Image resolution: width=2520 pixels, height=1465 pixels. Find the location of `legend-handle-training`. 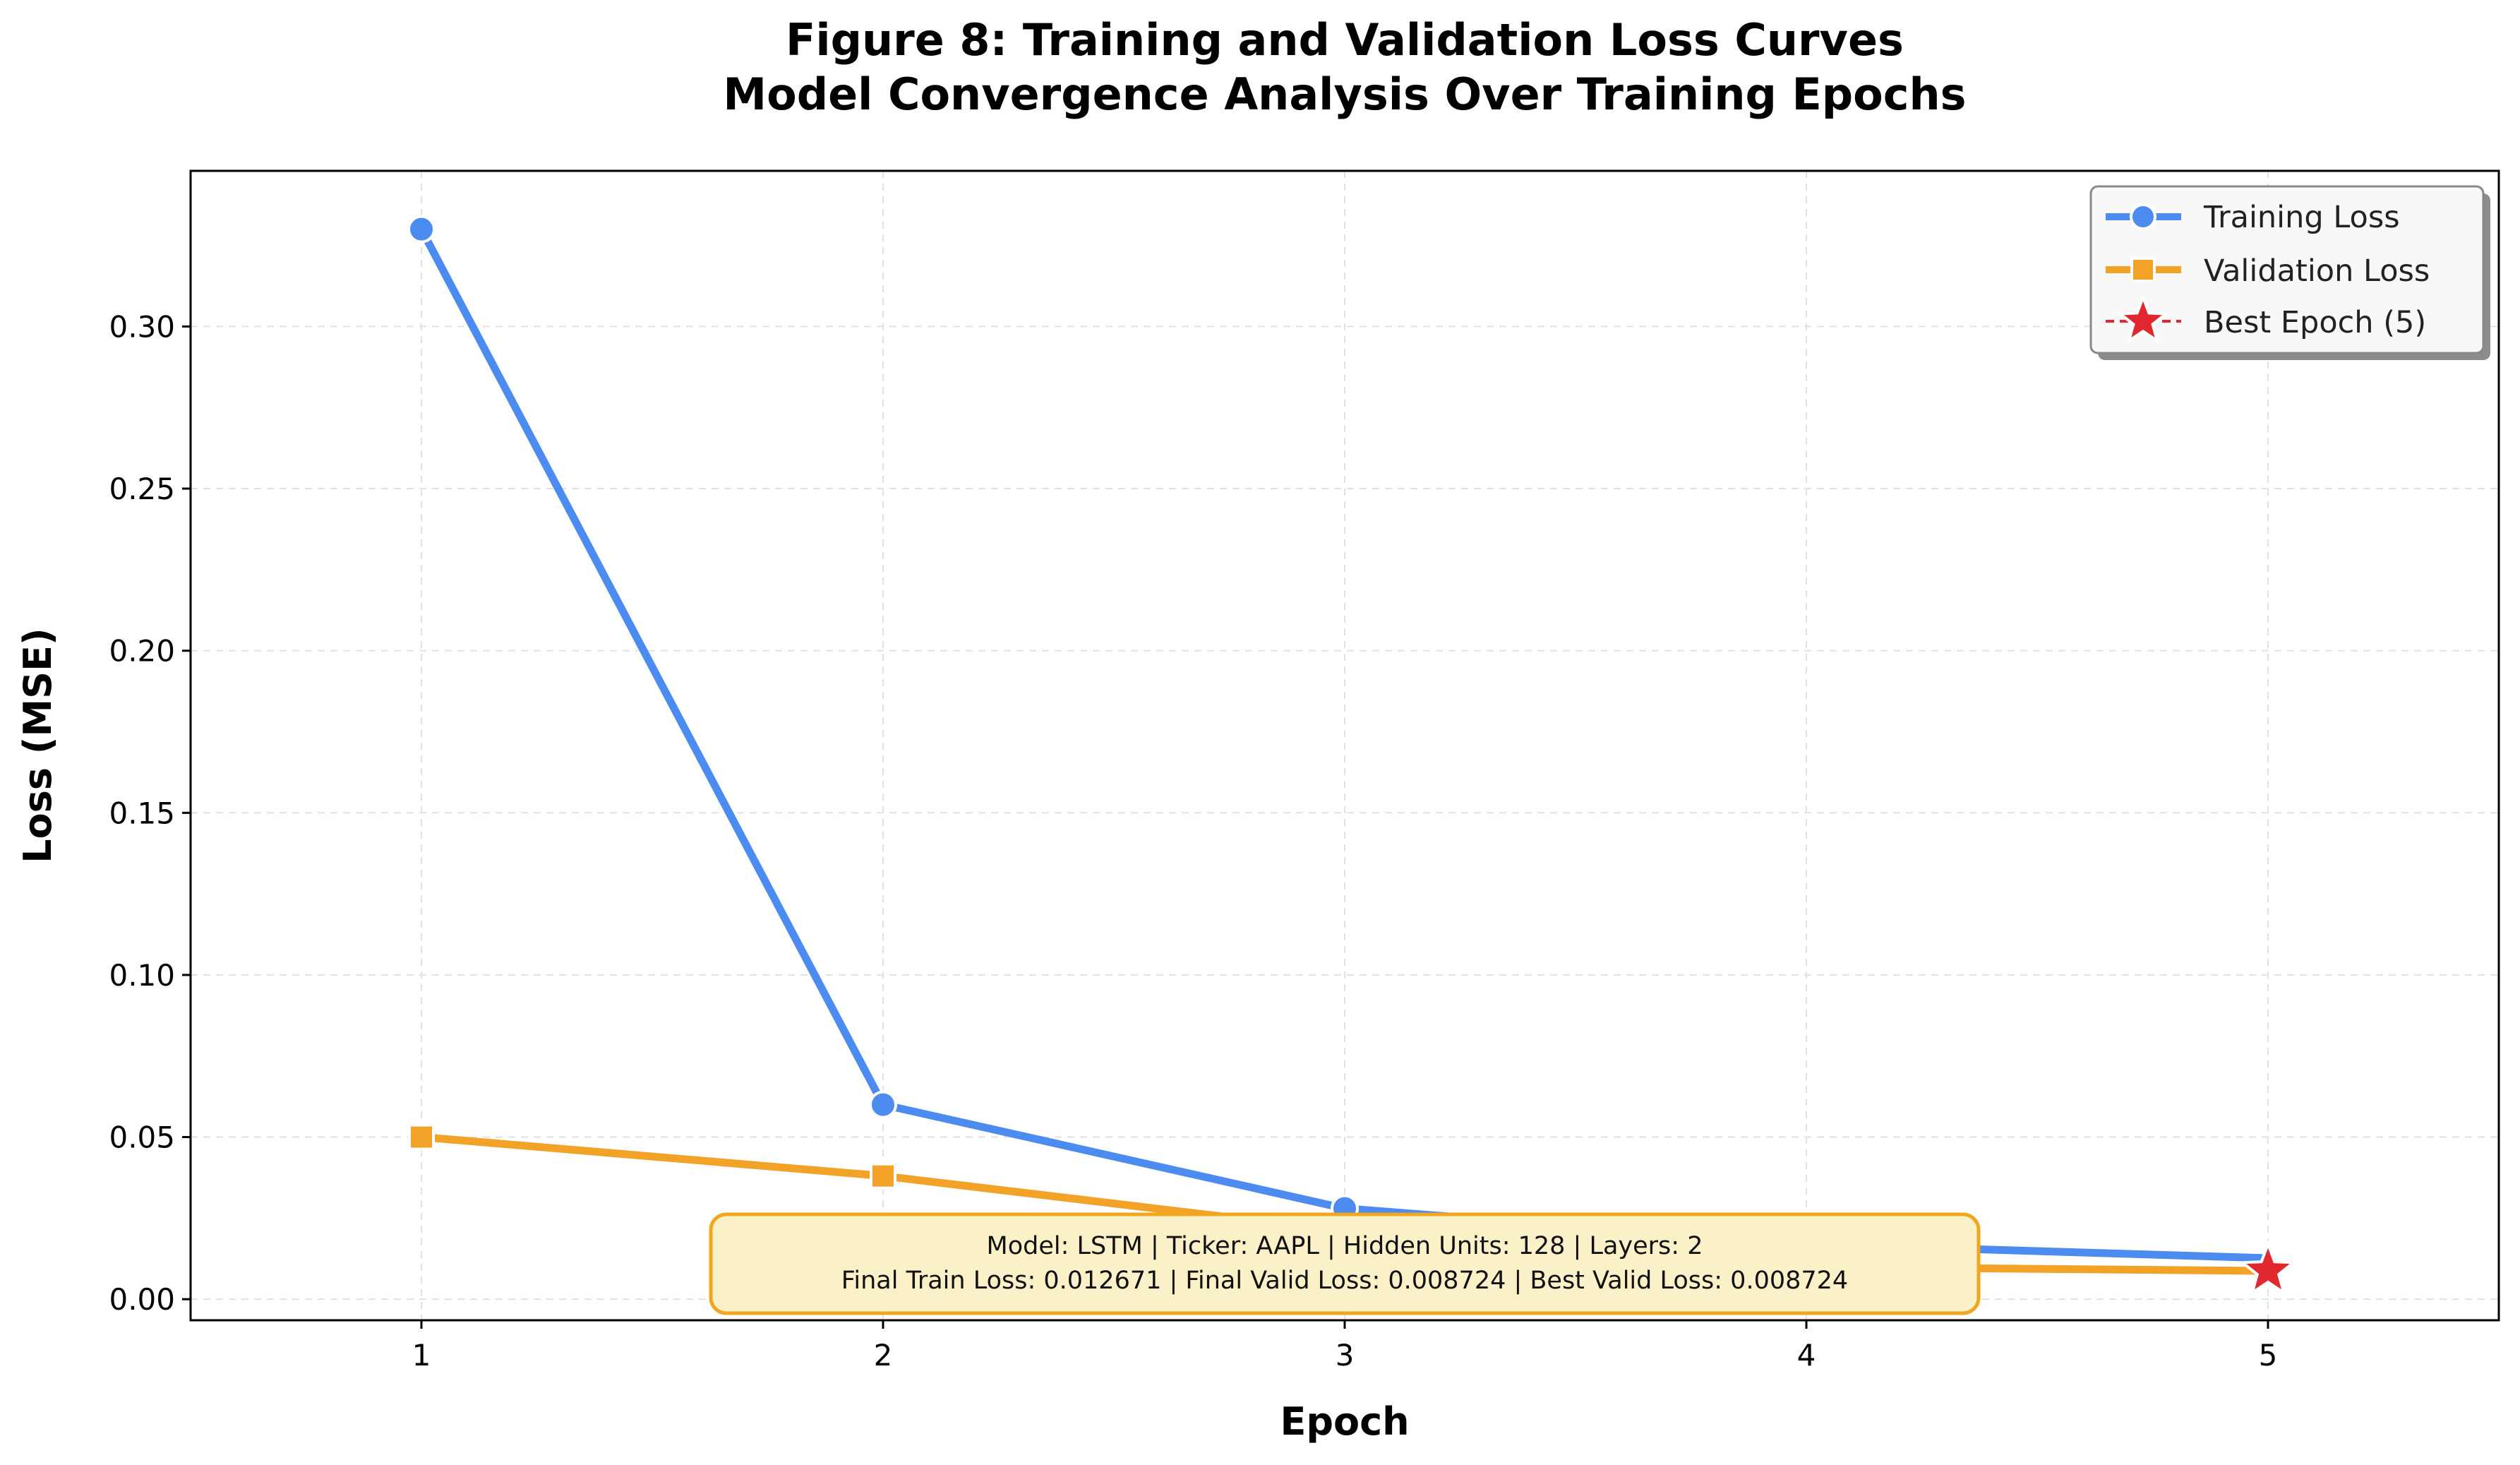

legend-handle-training is located at coordinates (2143, 216).